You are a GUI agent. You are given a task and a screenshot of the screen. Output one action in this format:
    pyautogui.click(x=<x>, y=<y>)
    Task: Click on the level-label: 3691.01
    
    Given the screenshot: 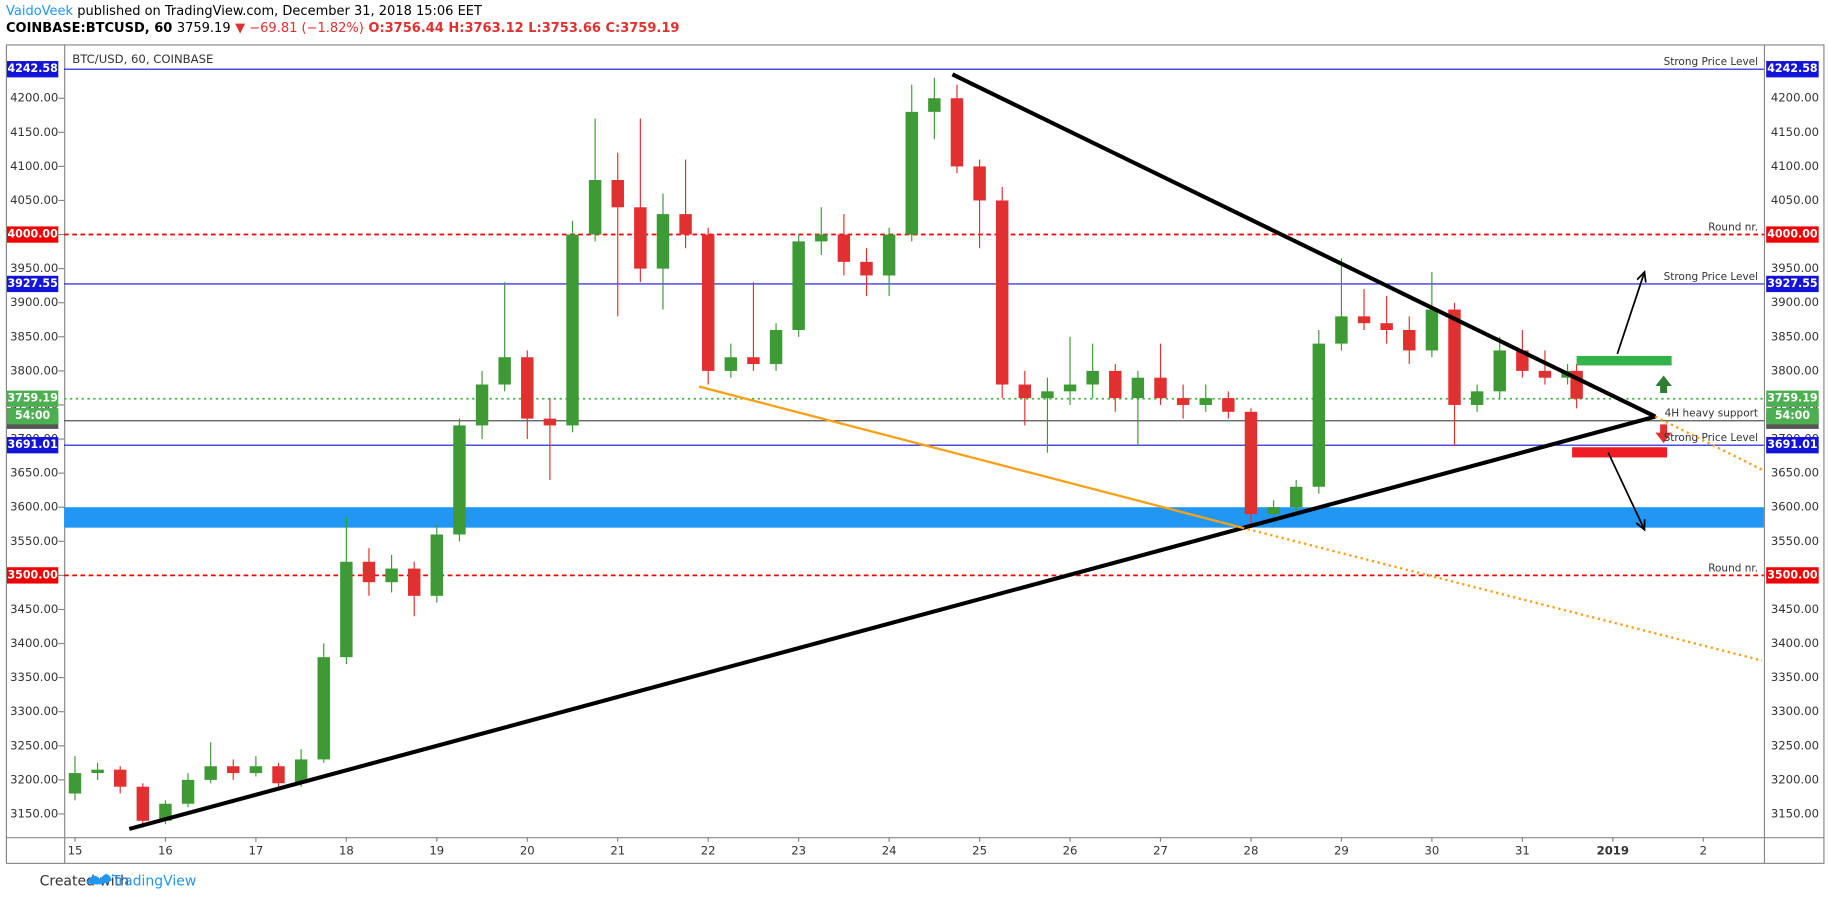 What is the action you would take?
    pyautogui.click(x=32, y=444)
    